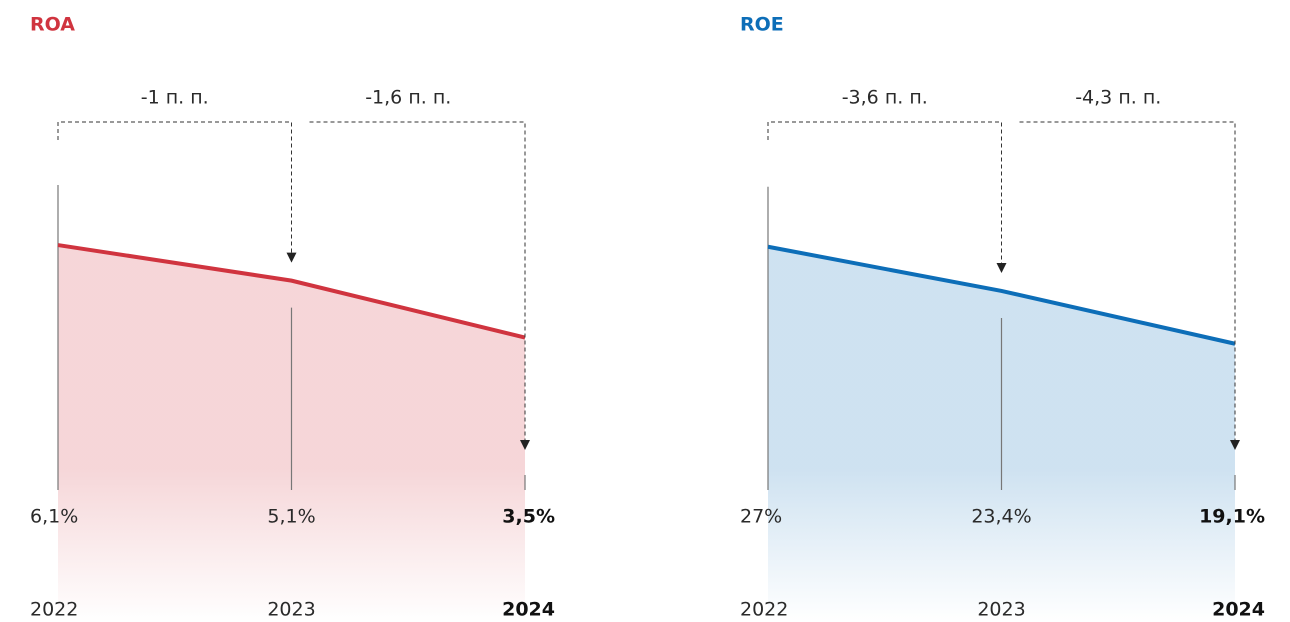 The height and width of the screenshot is (622, 1290). Describe the element at coordinates (291, 517) in the screenshot. I see `value-label: 5,1%` at that location.